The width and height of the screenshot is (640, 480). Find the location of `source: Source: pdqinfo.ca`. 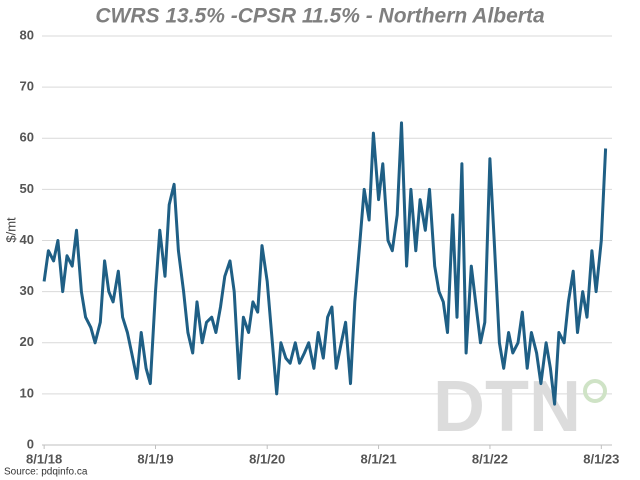

source: Source: pdqinfo.ca is located at coordinates (46, 472).